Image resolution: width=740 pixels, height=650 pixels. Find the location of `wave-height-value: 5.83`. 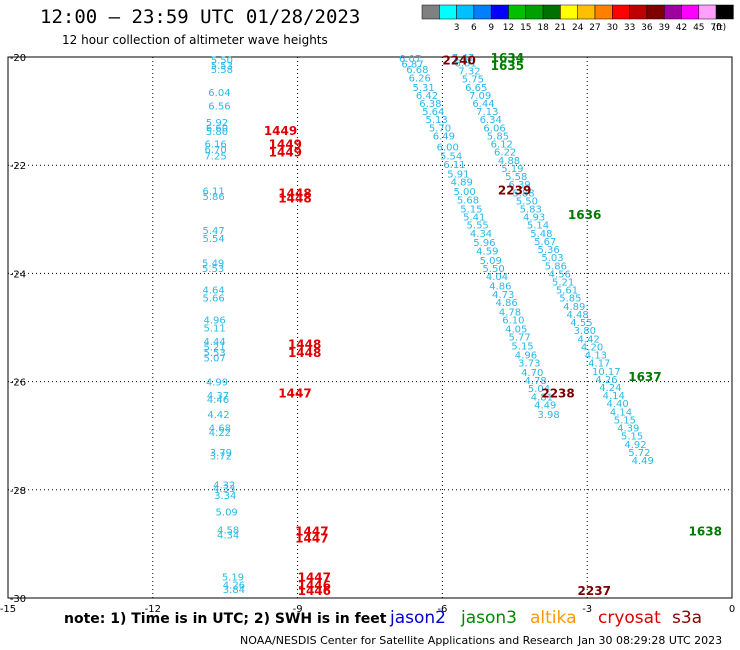

wave-height-value: 5.83 is located at coordinates (531, 209).